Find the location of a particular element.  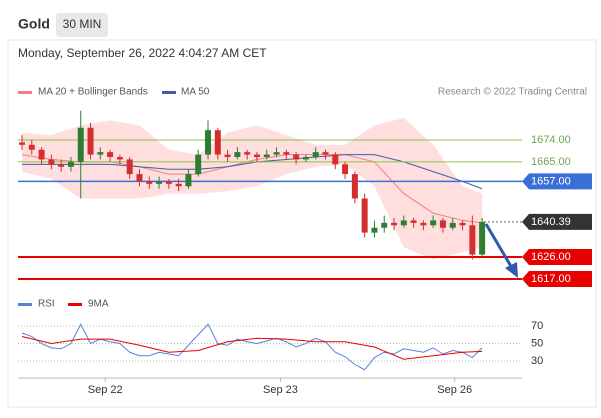

legend-label: 9MA is located at coordinates (98, 304).